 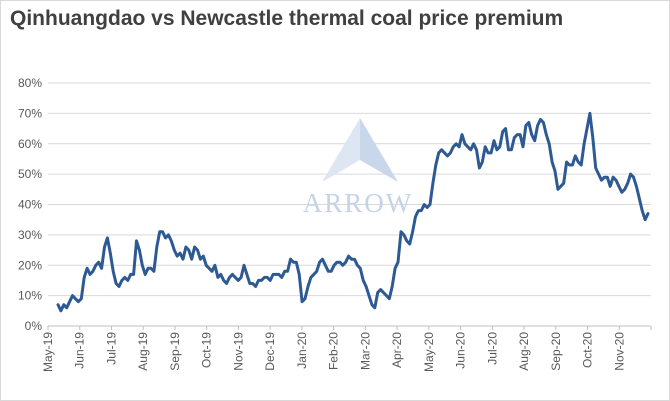 What do you see at coordinates (48, 352) in the screenshot?
I see `x-tick-label: May-19` at bounding box center [48, 352].